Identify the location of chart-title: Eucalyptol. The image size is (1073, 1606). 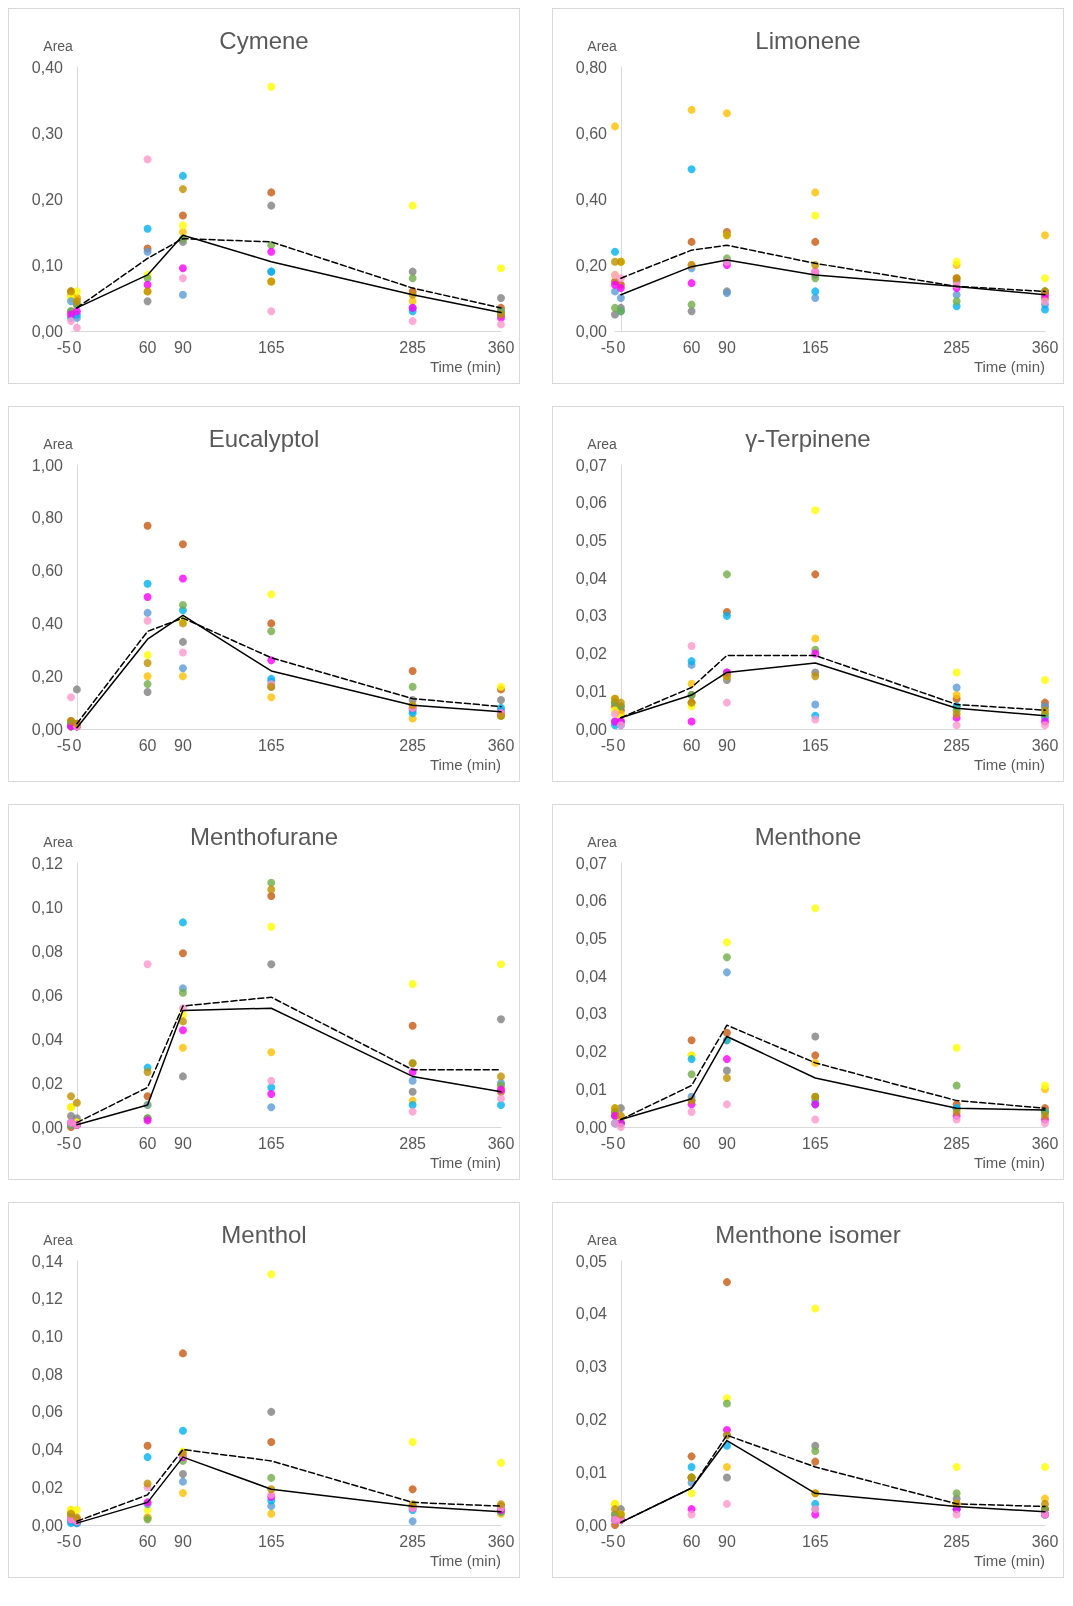
(264, 438).